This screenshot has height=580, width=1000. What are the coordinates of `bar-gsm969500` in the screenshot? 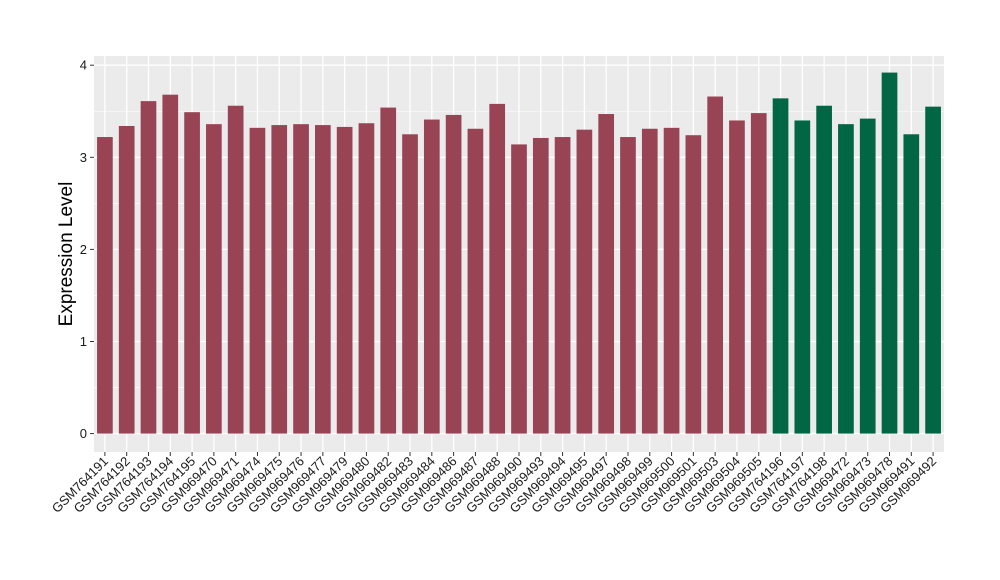 It's located at (671, 280).